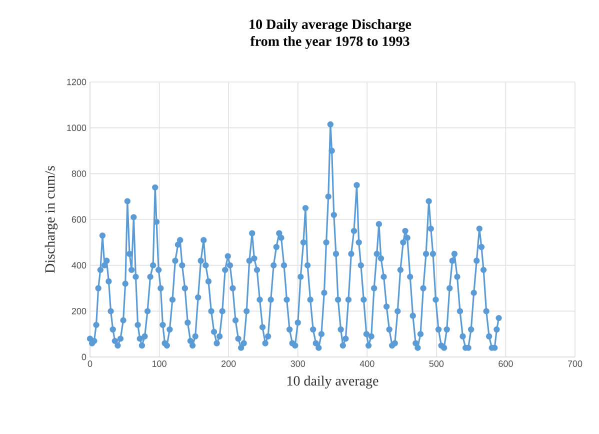 The width and height of the screenshot is (599, 434). What do you see at coordinates (367, 363) in the screenshot?
I see `x-tick-label: 400` at bounding box center [367, 363].